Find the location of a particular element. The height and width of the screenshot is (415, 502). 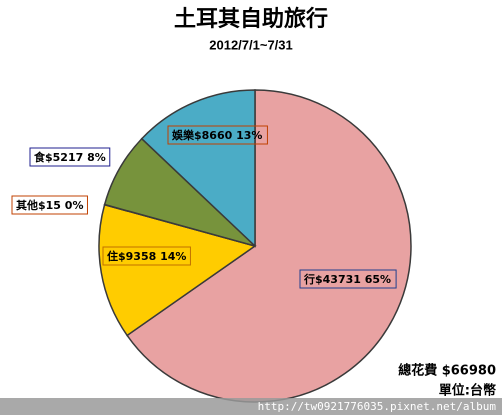

total-note: 總花費 $66980 is located at coordinates (447, 371).